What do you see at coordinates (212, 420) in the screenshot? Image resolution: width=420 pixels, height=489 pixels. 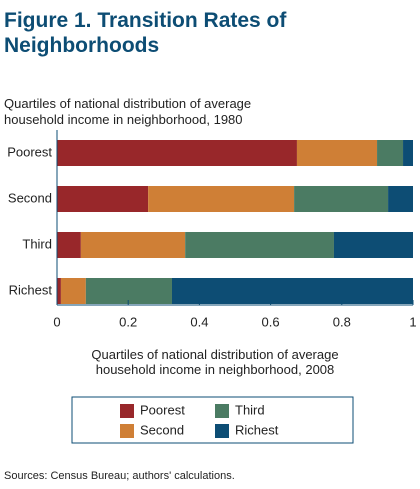 I see `legend-box` at bounding box center [212, 420].